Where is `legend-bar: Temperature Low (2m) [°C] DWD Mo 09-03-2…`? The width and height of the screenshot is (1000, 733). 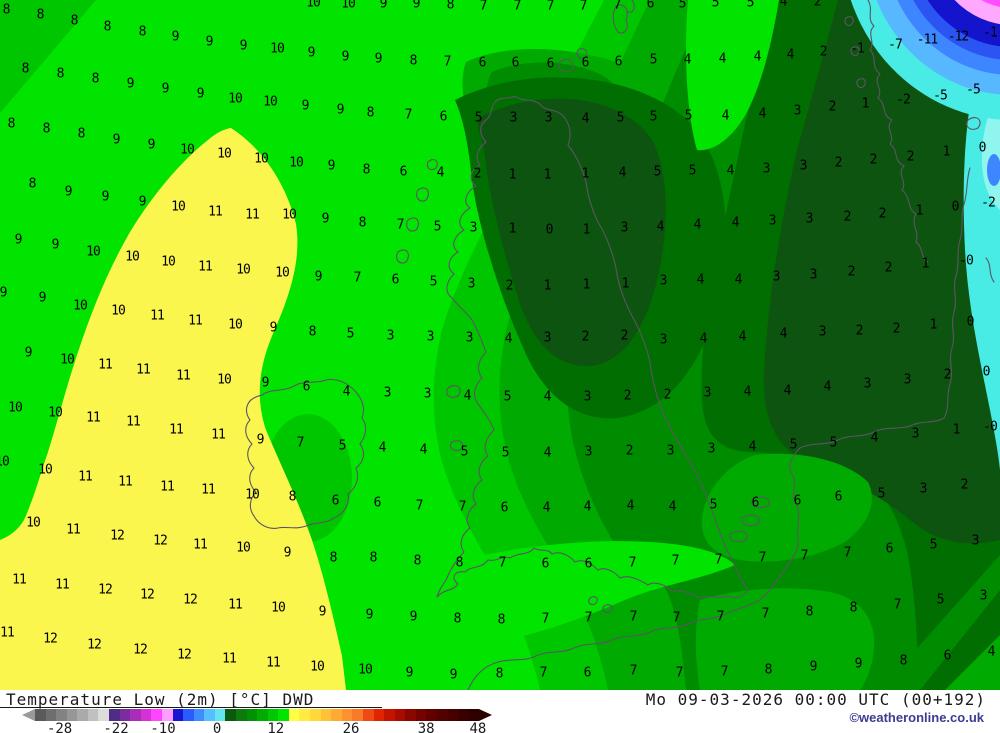 legend-bar: Temperature Low (2m) [°C] DWD Mo 09-03-2… is located at coordinates (500, 711).